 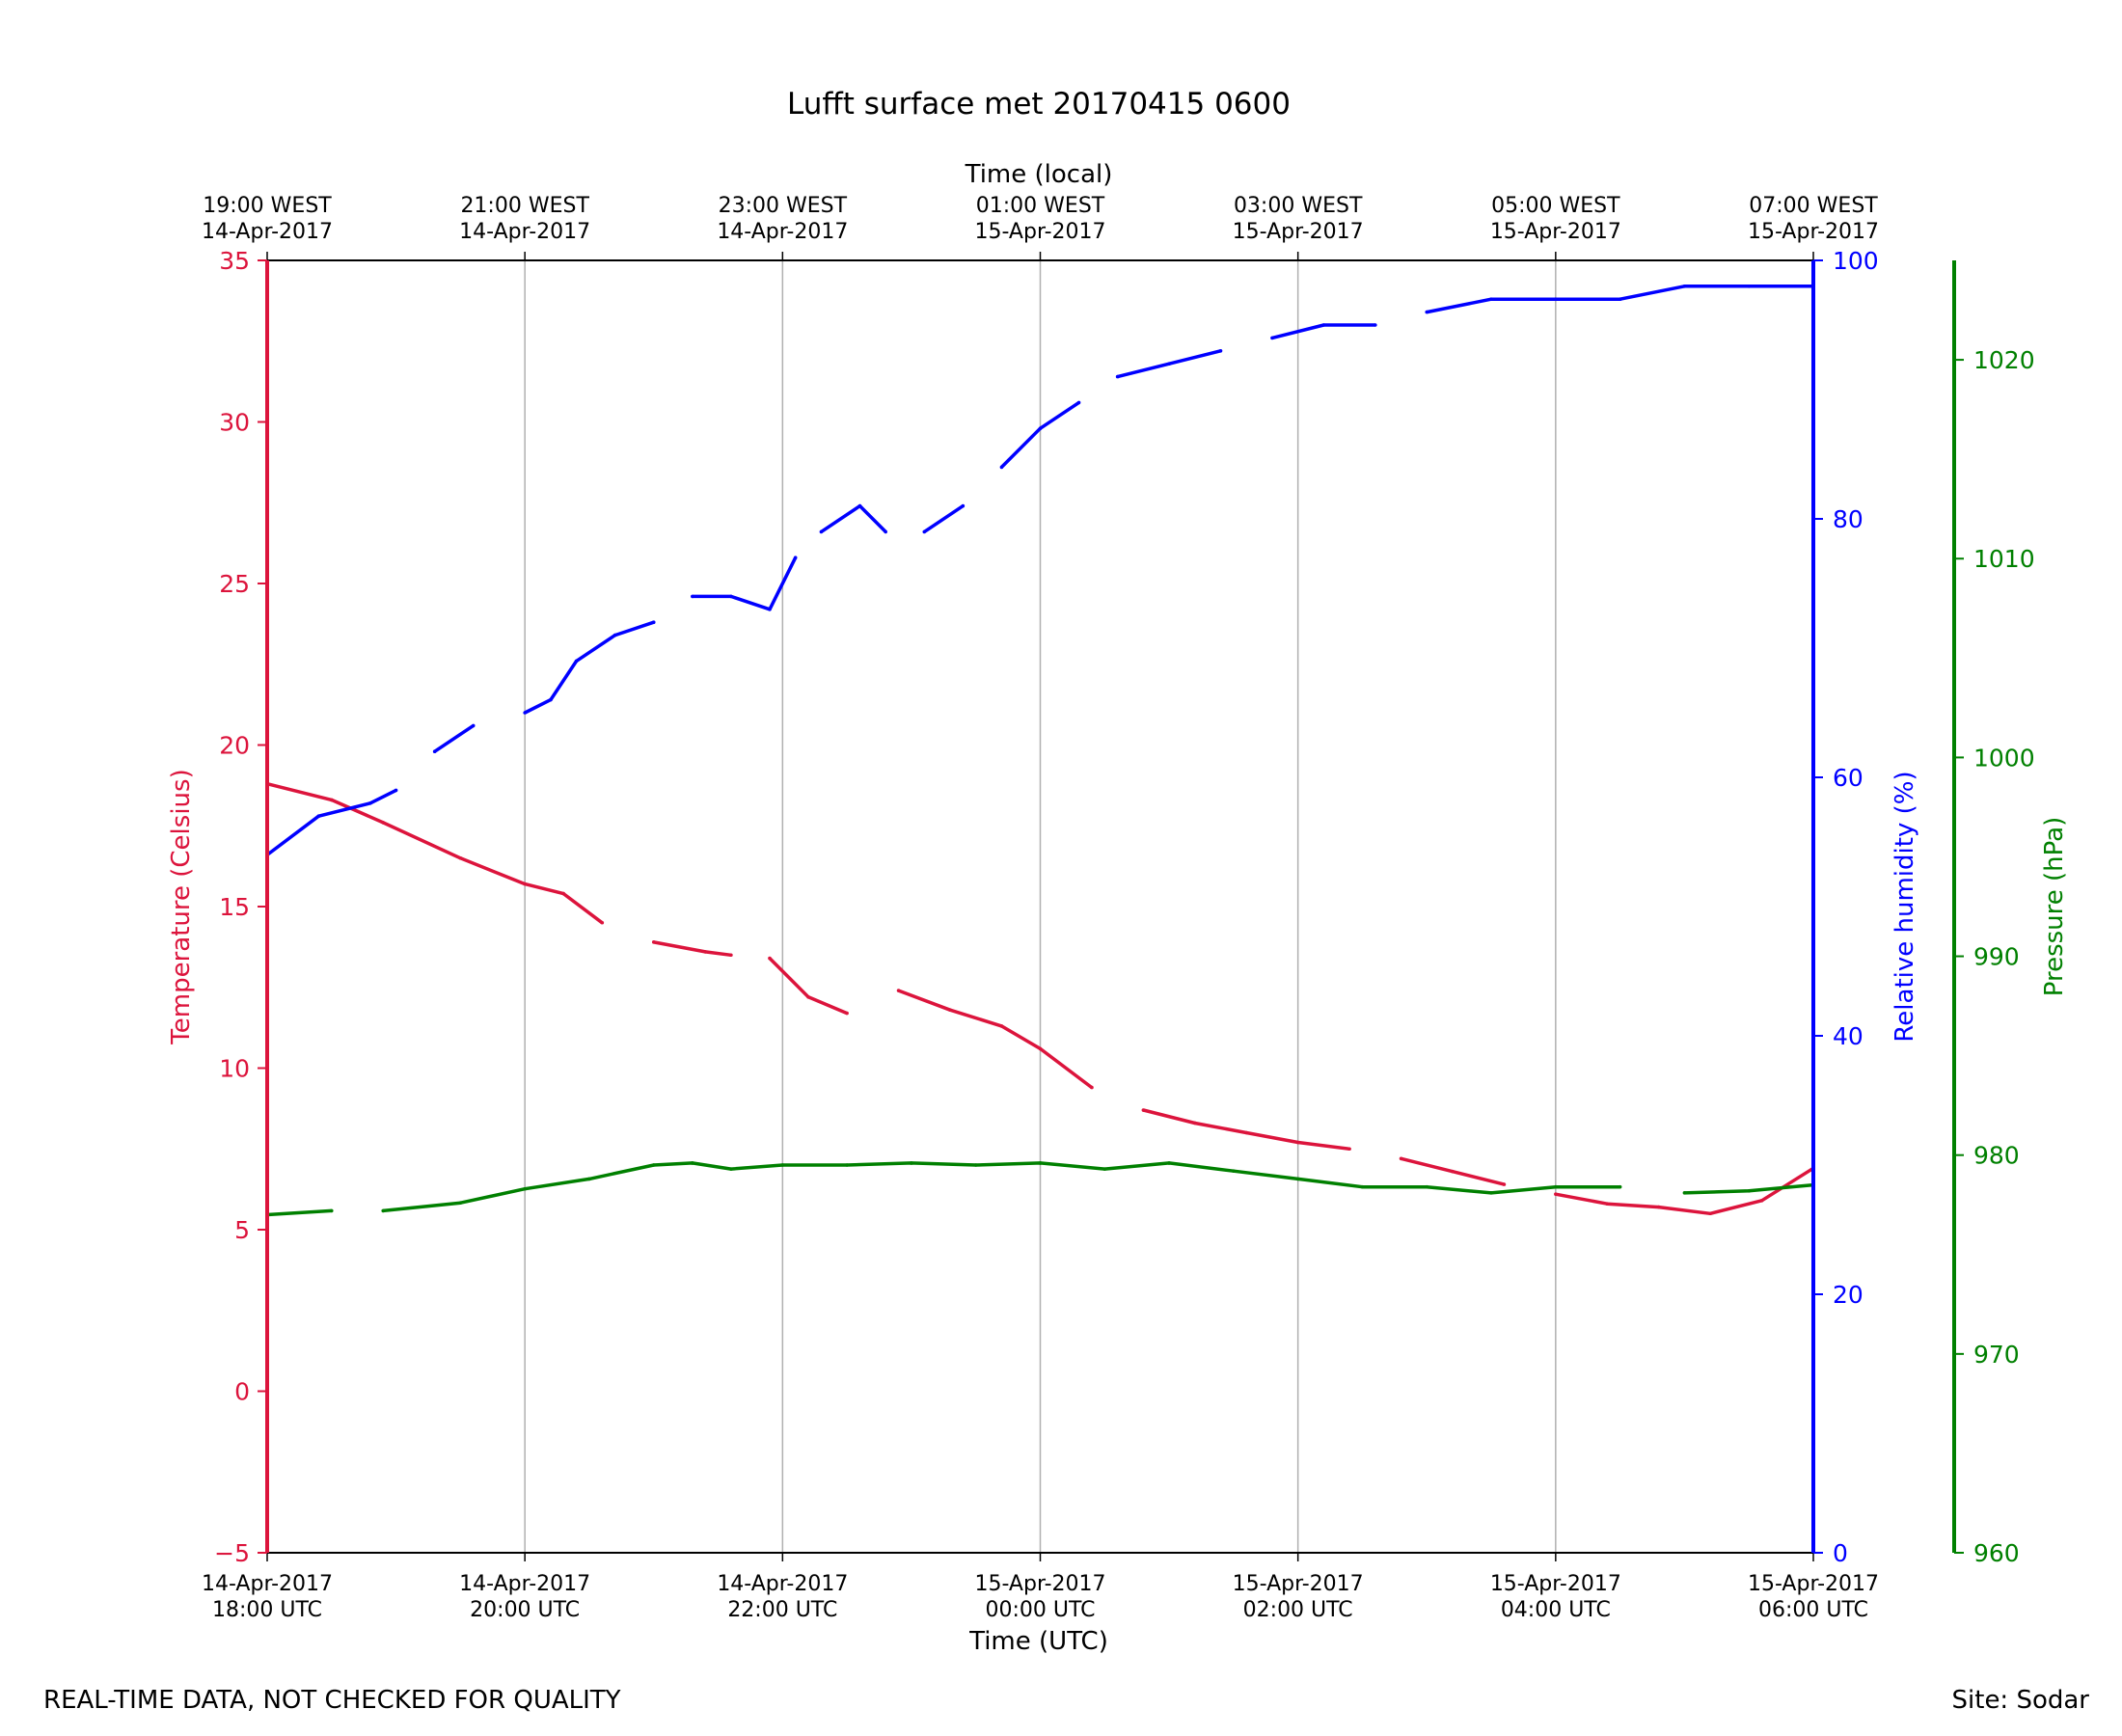 What do you see at coordinates (1905, 907) in the screenshot?
I see `humidity-axis-title: Relative humidity (%)` at bounding box center [1905, 907].